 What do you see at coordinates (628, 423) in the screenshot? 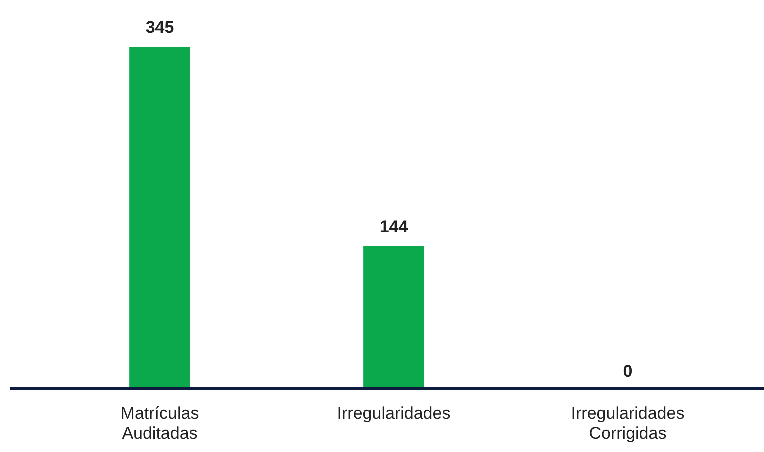
I see `x-tick-label: Irregularidades Corrigidas` at bounding box center [628, 423].